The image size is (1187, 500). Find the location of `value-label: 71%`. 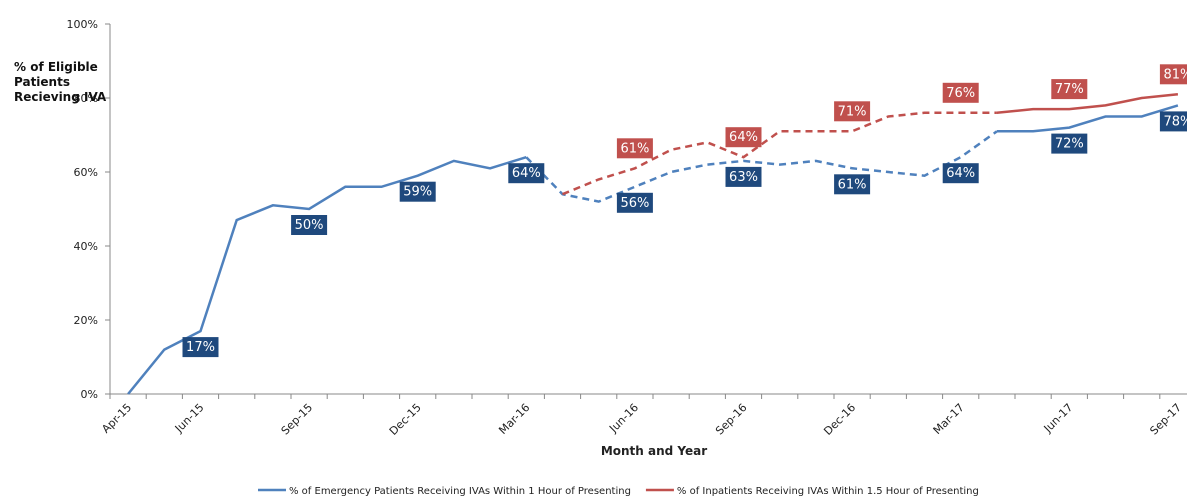

value-label: 71% is located at coordinates (852, 111).